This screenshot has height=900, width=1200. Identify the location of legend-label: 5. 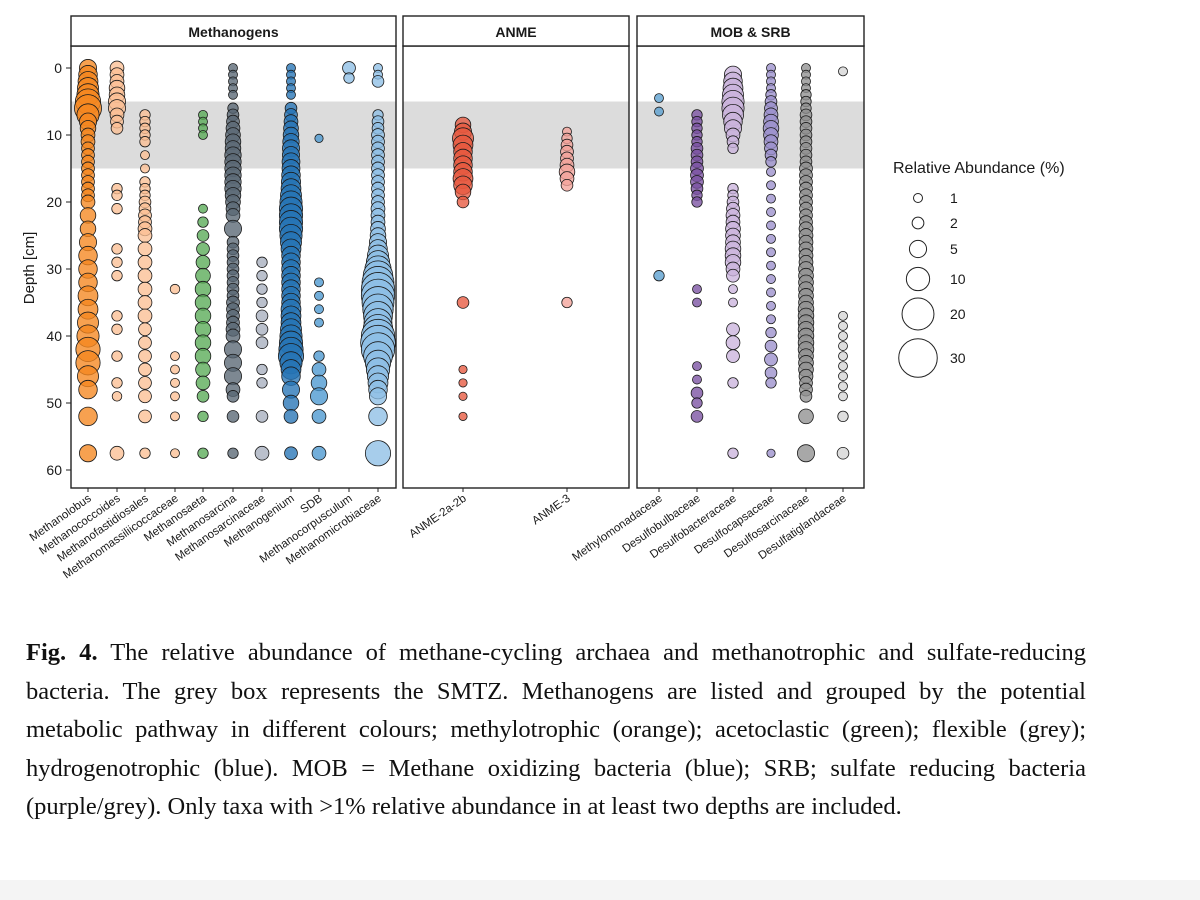
(954, 249).